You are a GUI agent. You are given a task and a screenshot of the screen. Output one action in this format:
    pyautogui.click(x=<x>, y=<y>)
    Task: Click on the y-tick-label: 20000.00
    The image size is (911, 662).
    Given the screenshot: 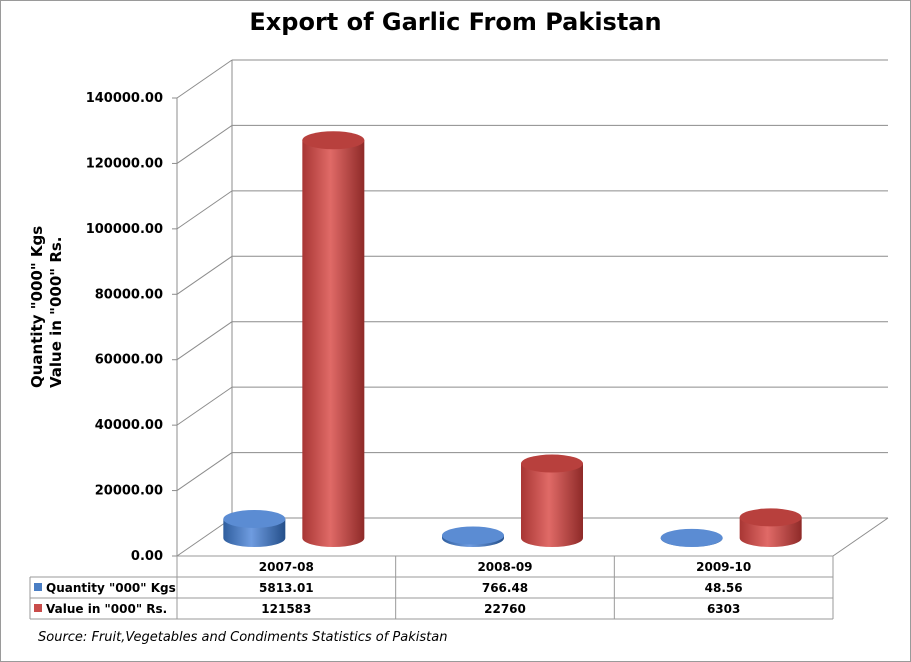 What is the action you would take?
    pyautogui.click(x=129, y=491)
    